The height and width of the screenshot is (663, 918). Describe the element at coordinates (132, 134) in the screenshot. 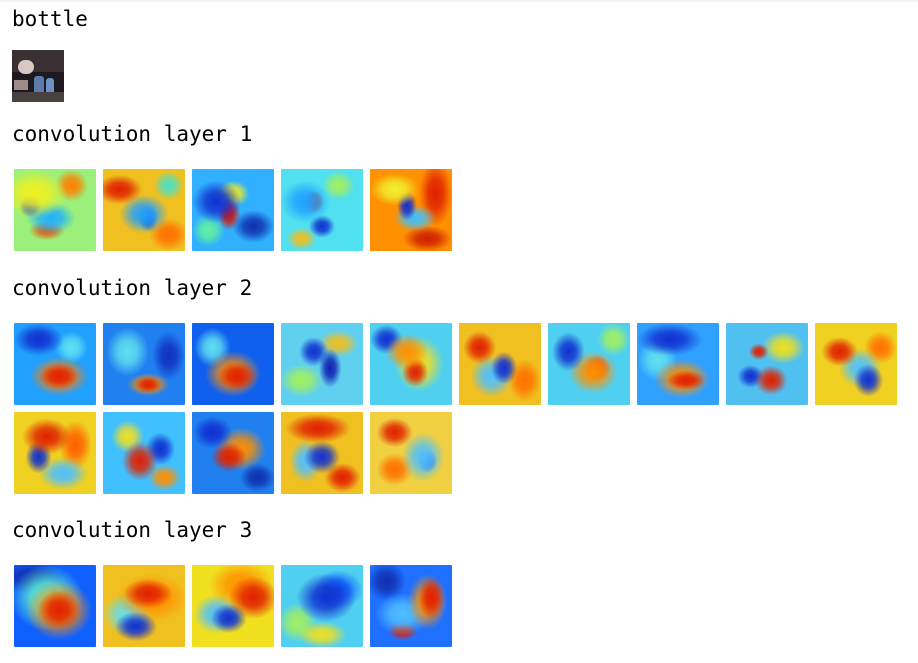

I see `layer-1-label: convolution layer 1` at that location.